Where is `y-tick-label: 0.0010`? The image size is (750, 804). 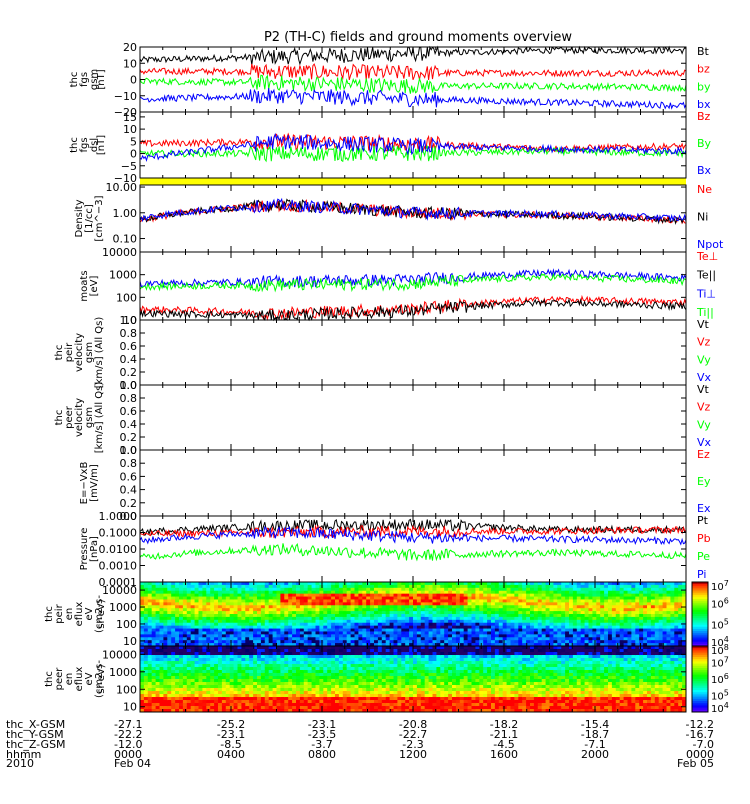 y-tick-label: 0.0010 is located at coordinates (118, 566).